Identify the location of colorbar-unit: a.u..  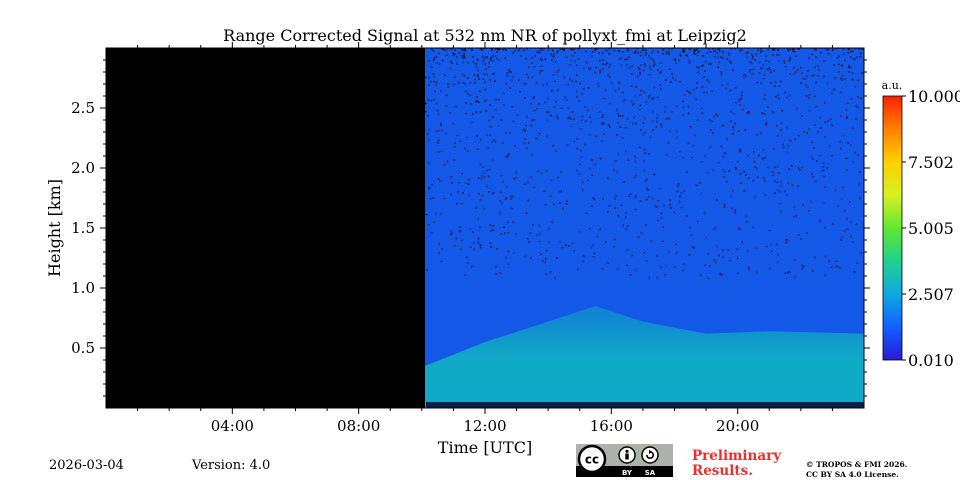
(892, 85).